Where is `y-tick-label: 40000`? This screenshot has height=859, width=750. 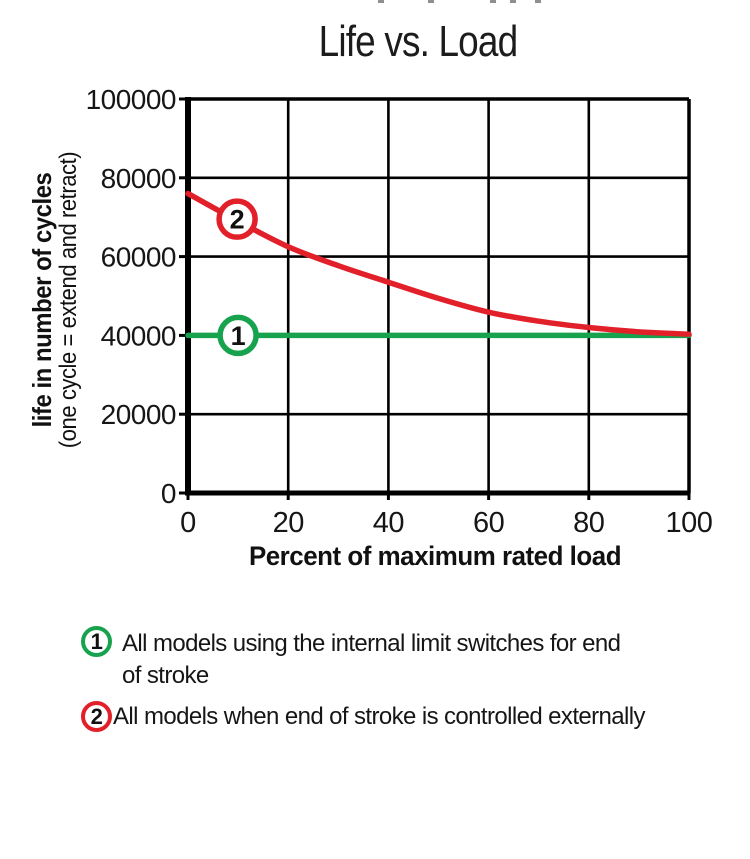
y-tick-label: 40000 is located at coordinates (138, 335).